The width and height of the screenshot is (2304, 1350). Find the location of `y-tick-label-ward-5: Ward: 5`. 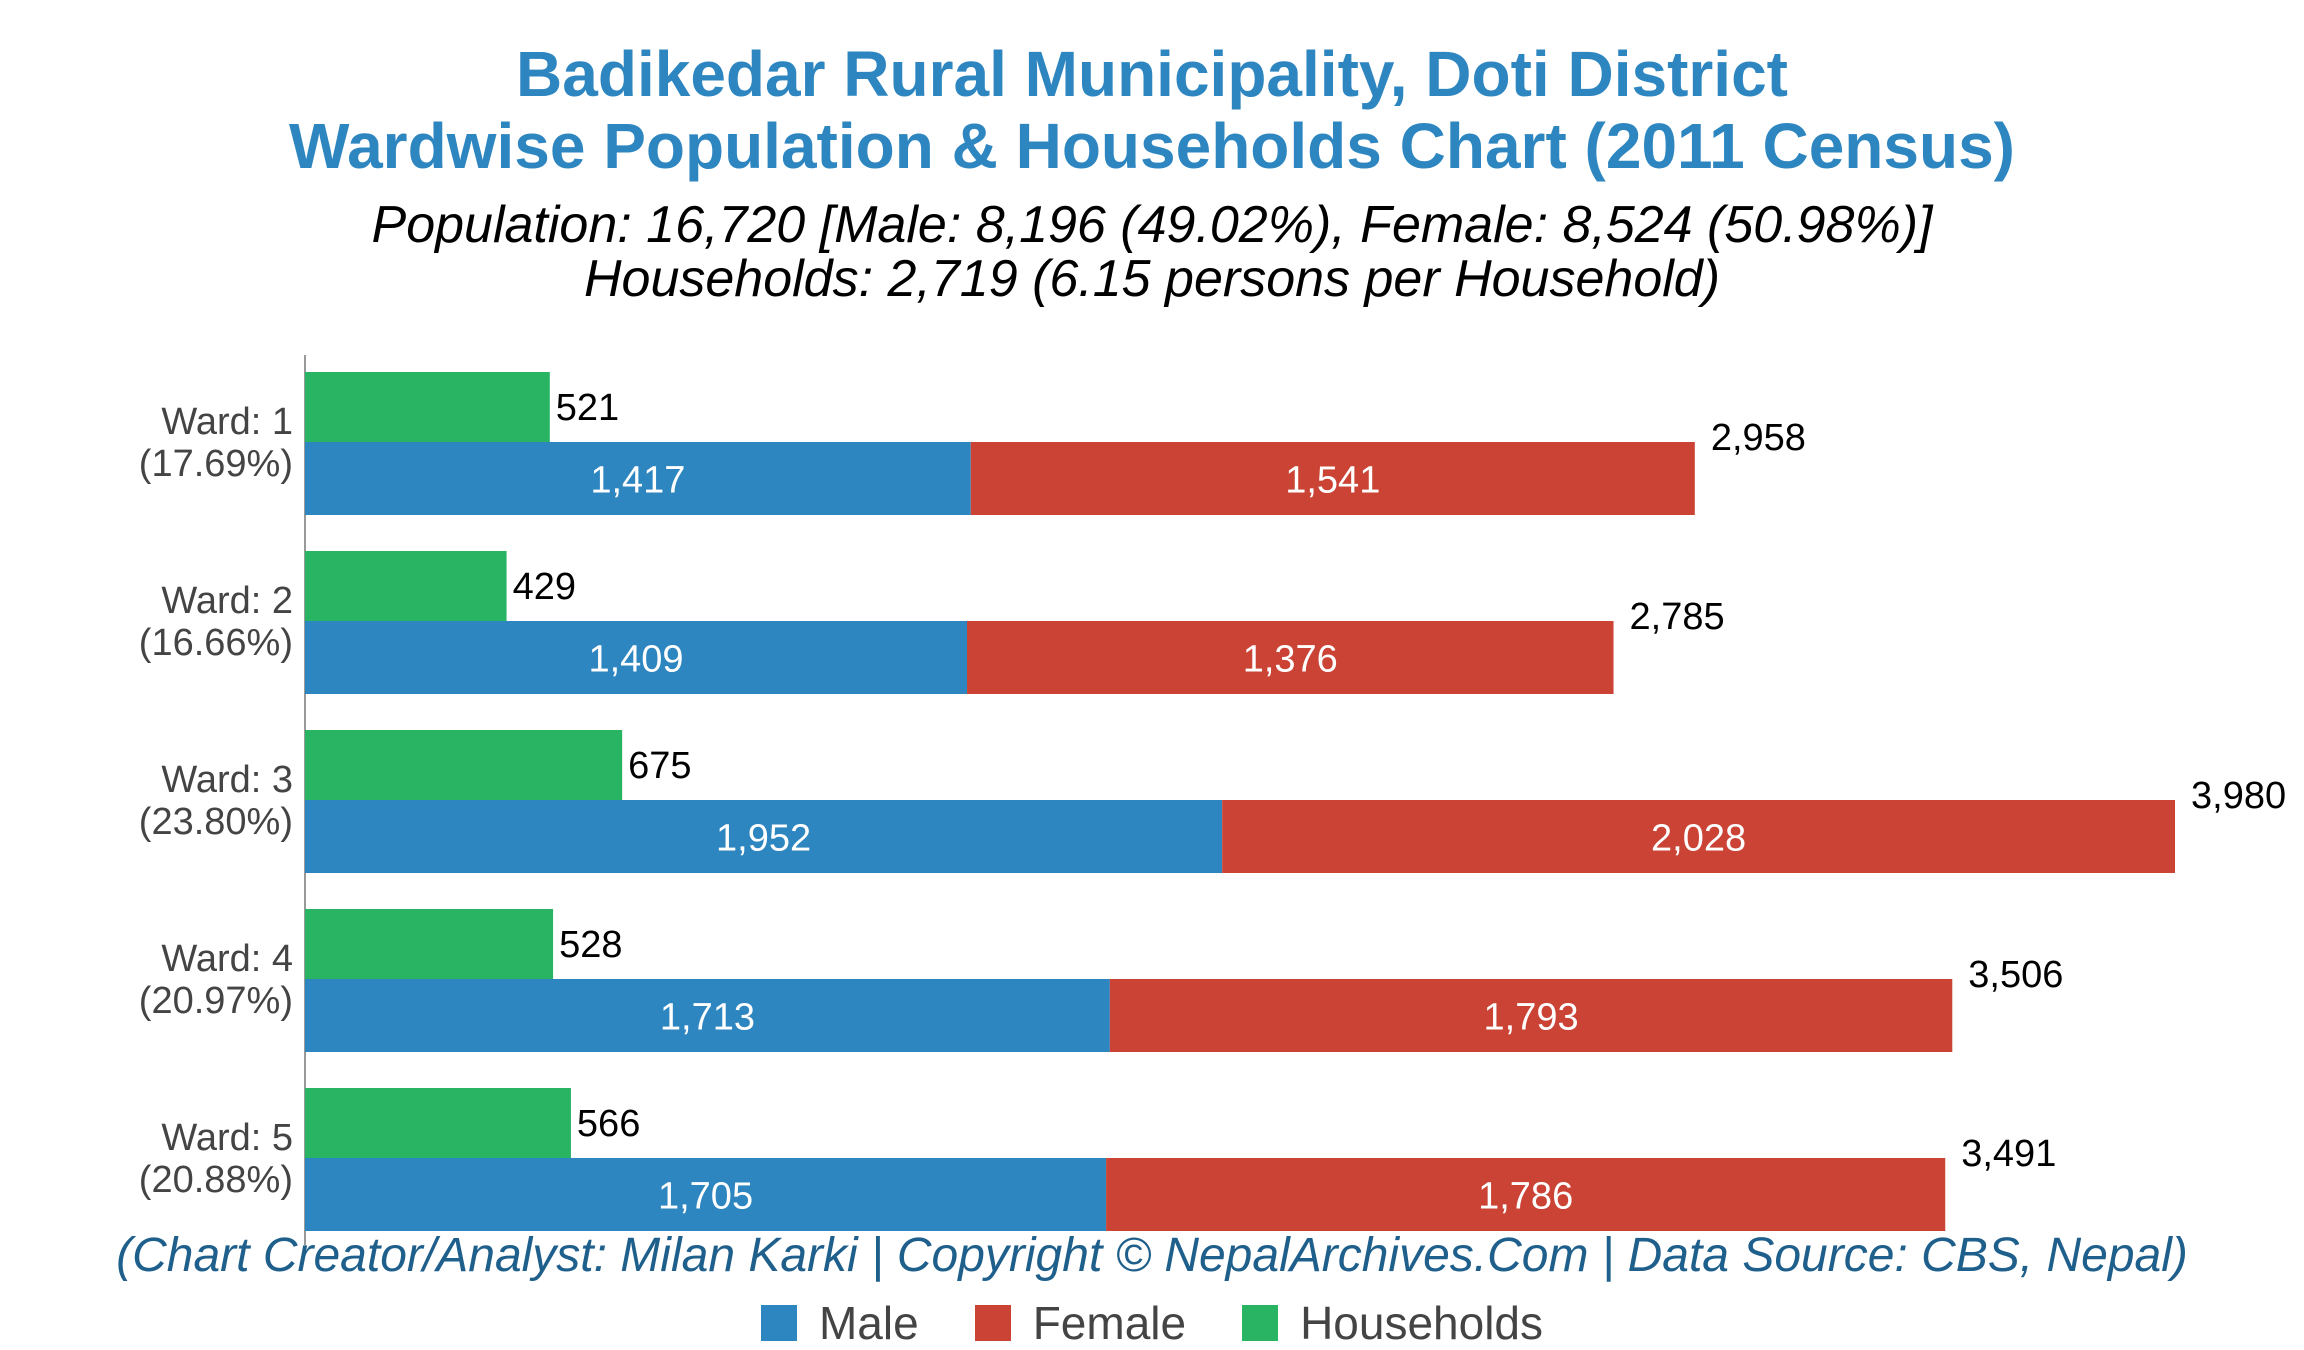

y-tick-label-ward-5: Ward: 5 is located at coordinates (227, 1138).